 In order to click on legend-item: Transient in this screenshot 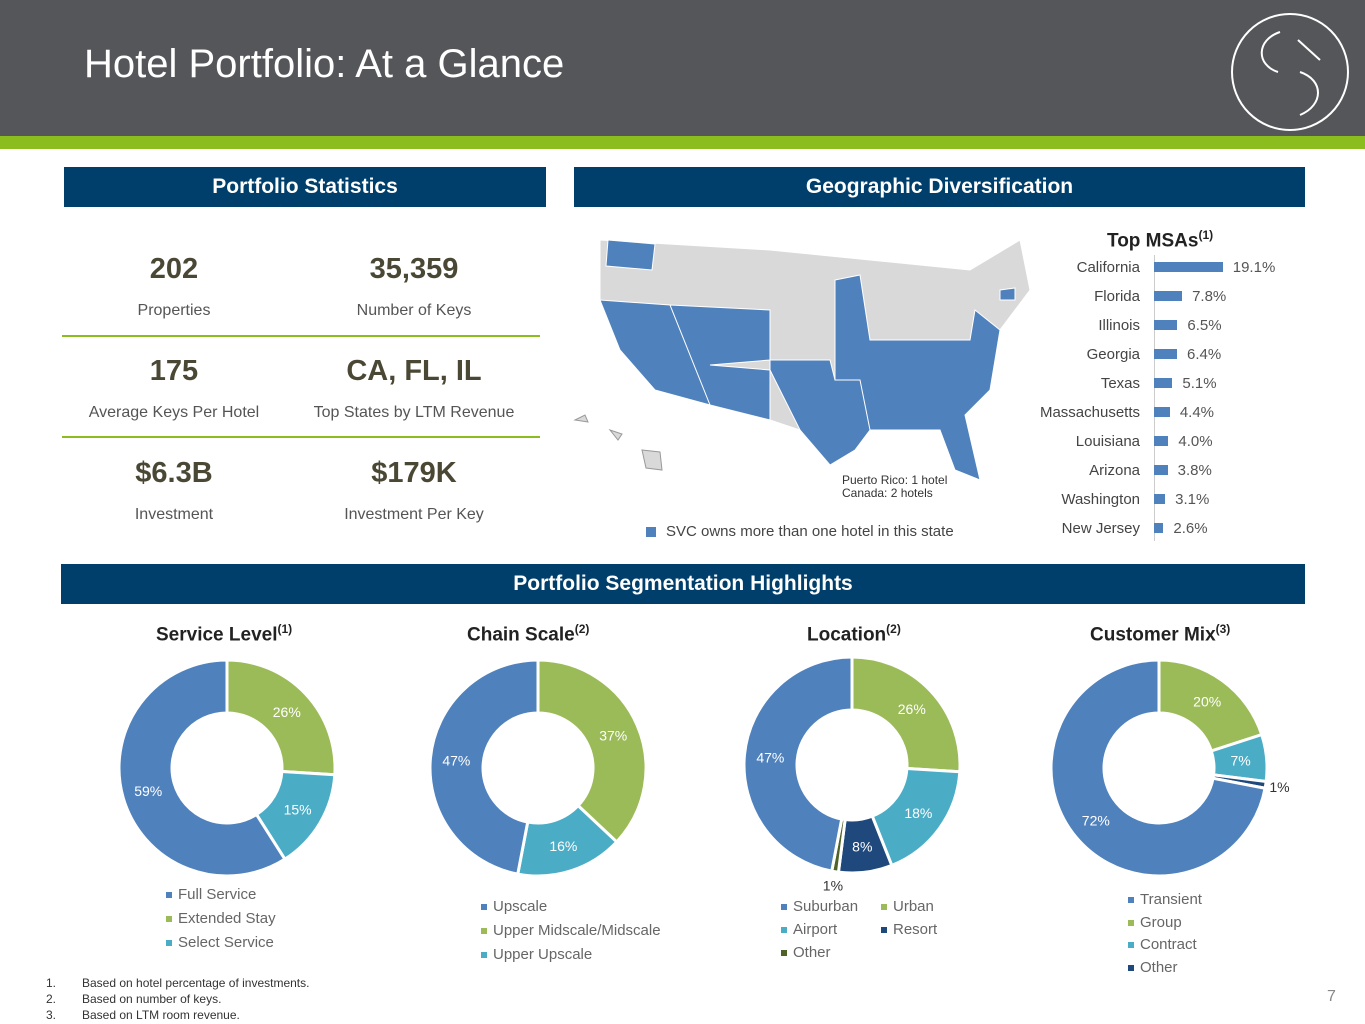, I will do `click(1165, 900)`.